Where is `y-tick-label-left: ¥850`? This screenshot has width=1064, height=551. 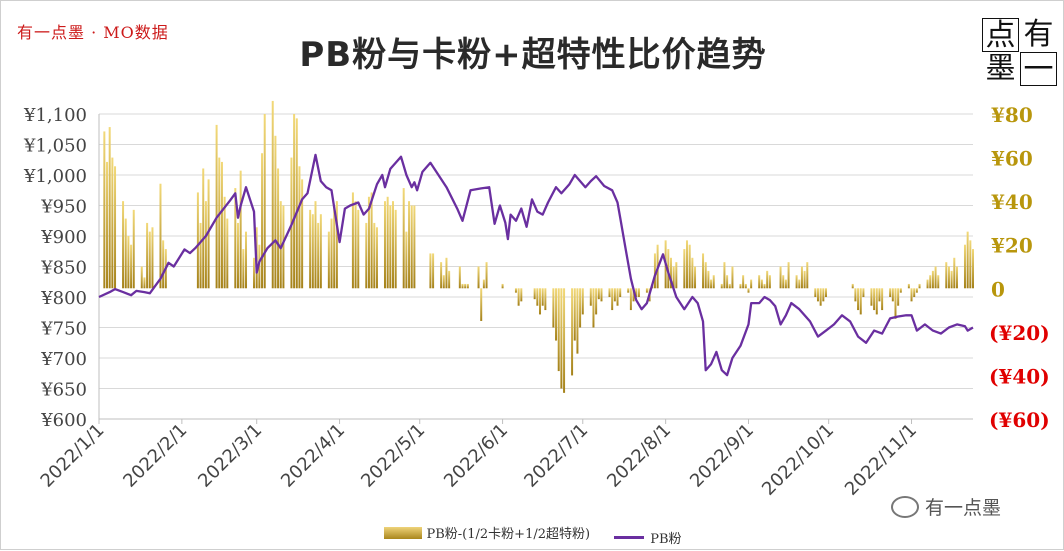
y-tick-label-left: ¥850 is located at coordinates (63, 268).